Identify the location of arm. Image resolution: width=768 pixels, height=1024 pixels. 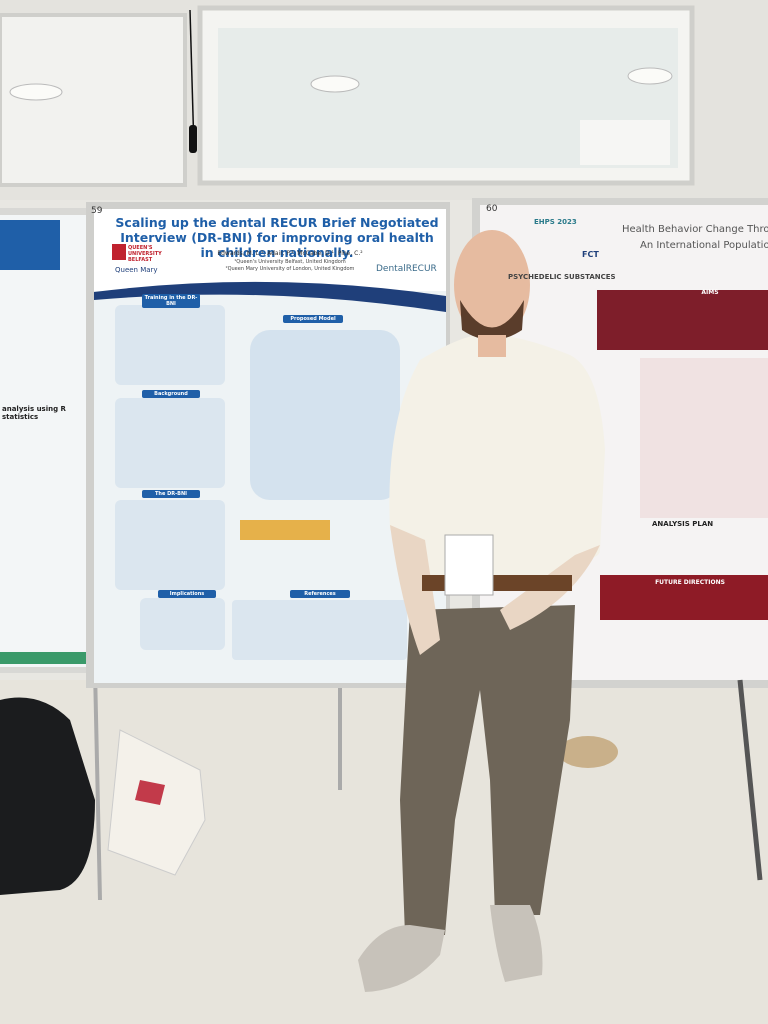
(415, 590).